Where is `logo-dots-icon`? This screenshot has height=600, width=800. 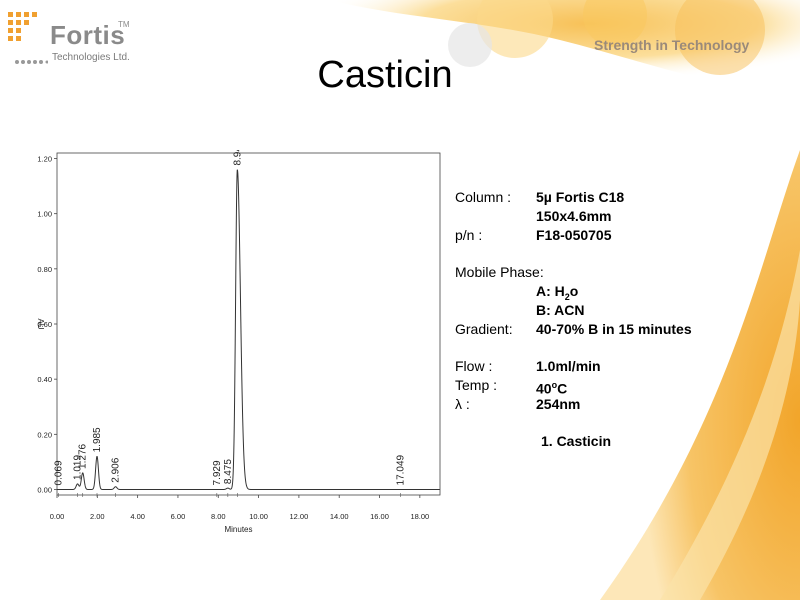 logo-dots-icon is located at coordinates (31, 62).